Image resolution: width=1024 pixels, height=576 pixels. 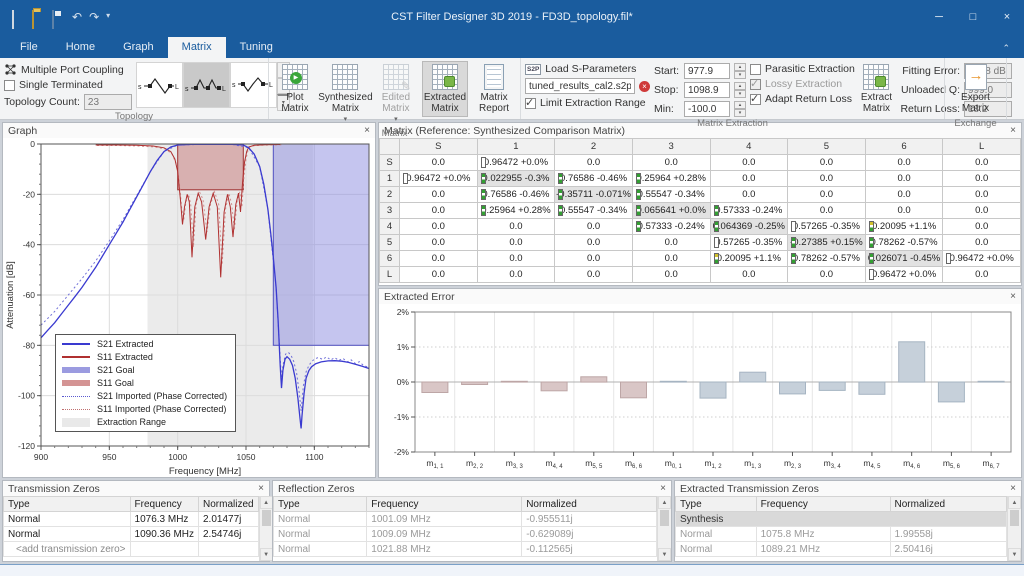 What do you see at coordinates (67, 549) in the screenshot?
I see `add-transmission-zero-row: <add transmission zero>` at bounding box center [67, 549].